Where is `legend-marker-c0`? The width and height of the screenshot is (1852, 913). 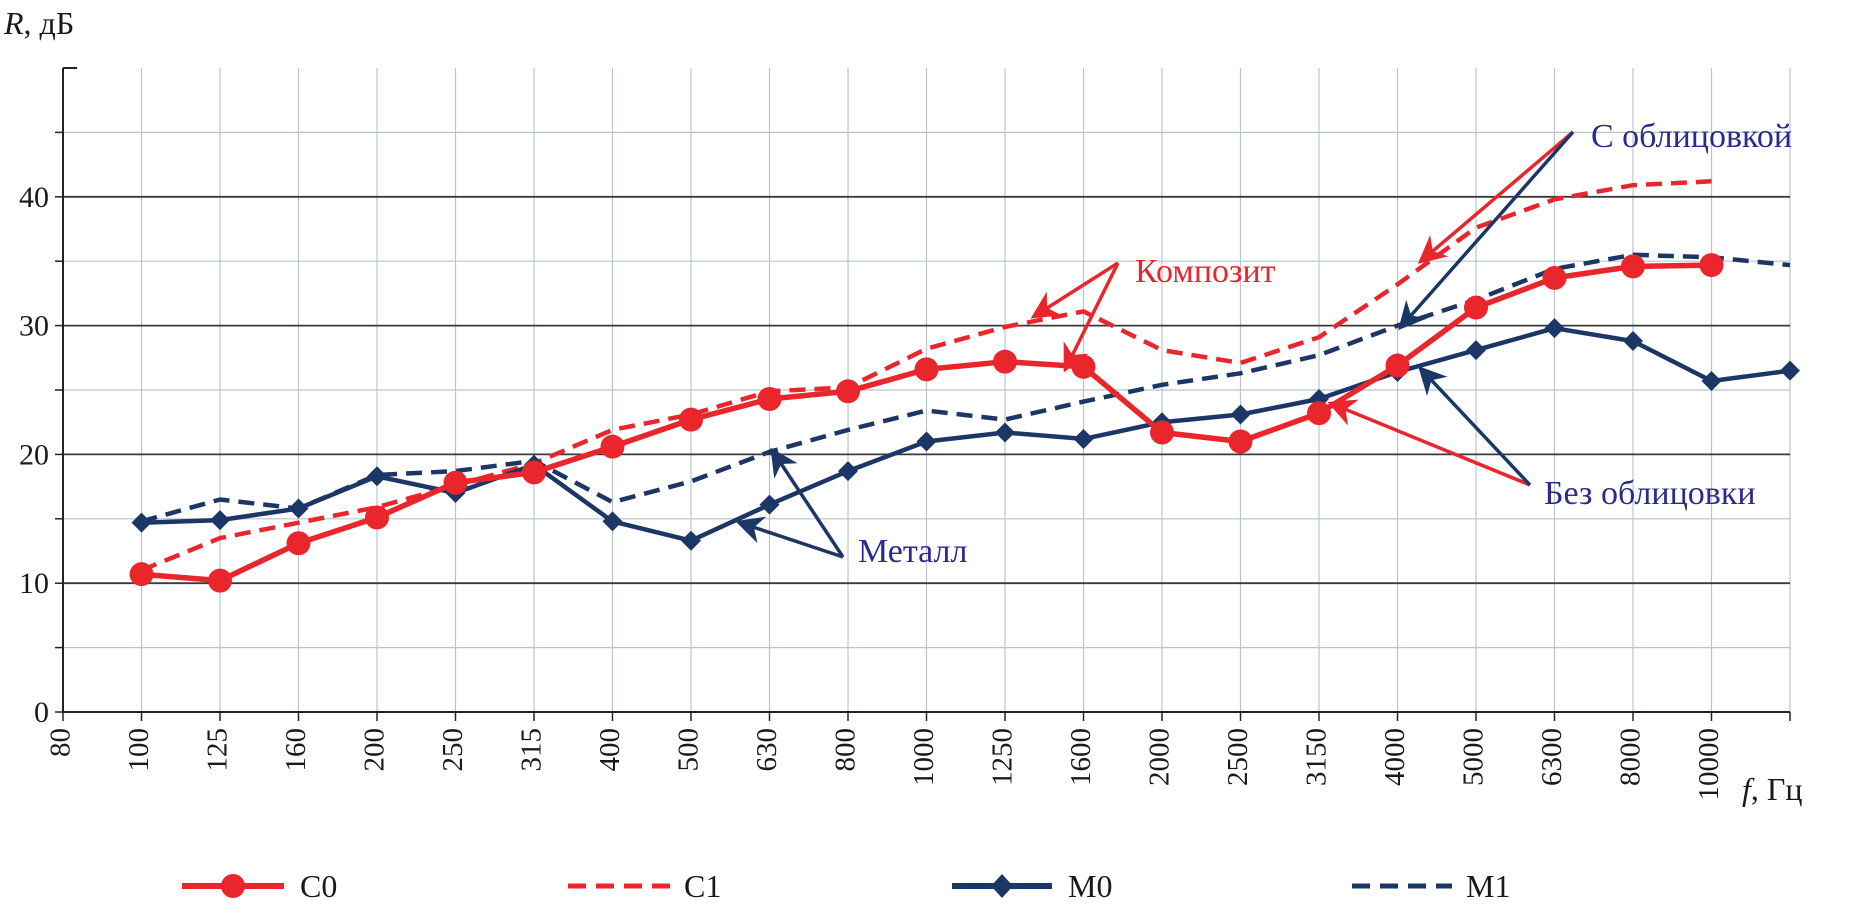 legend-marker-c0 is located at coordinates (233, 886).